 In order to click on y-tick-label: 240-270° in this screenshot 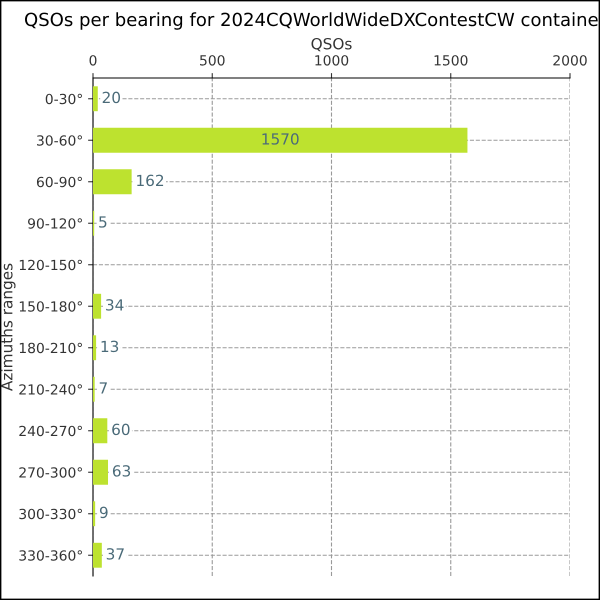, I will do `click(50, 431)`.